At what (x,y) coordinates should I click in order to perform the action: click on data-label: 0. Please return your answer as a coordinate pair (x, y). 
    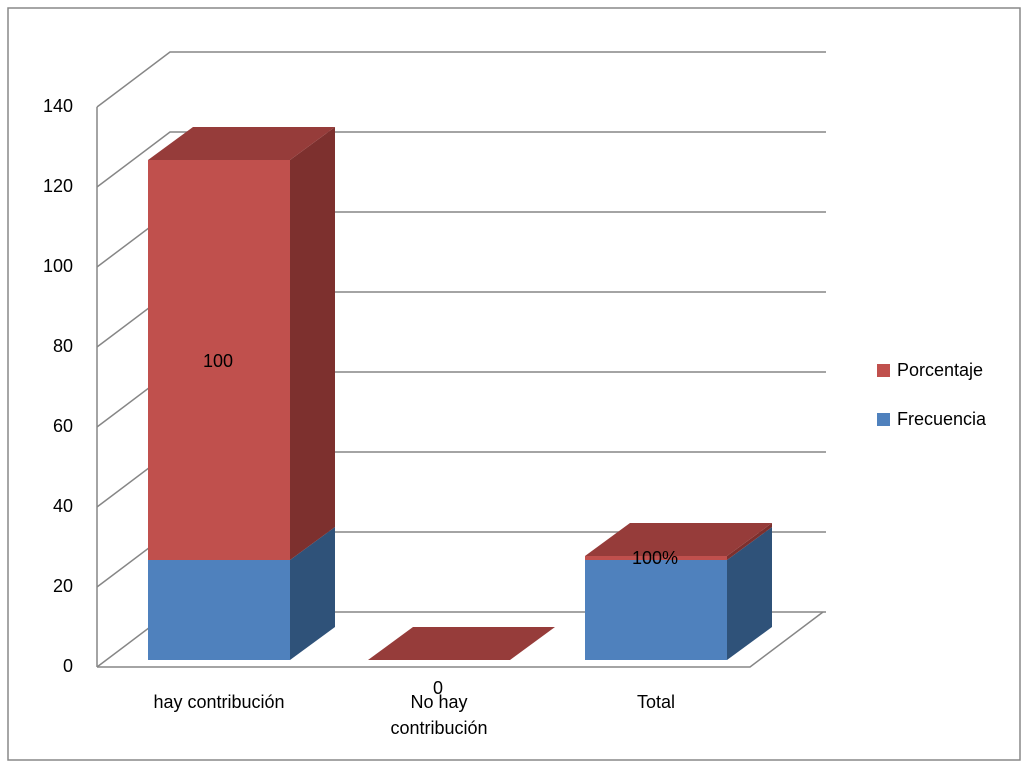
    Looking at the image, I should click on (438, 688).